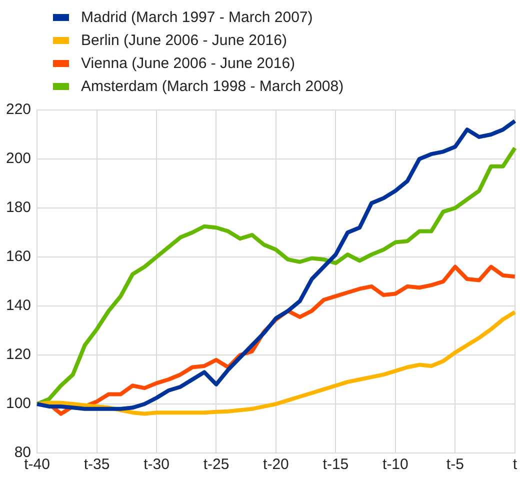  I want to click on x-tick-label: t-15, so click(335, 465).